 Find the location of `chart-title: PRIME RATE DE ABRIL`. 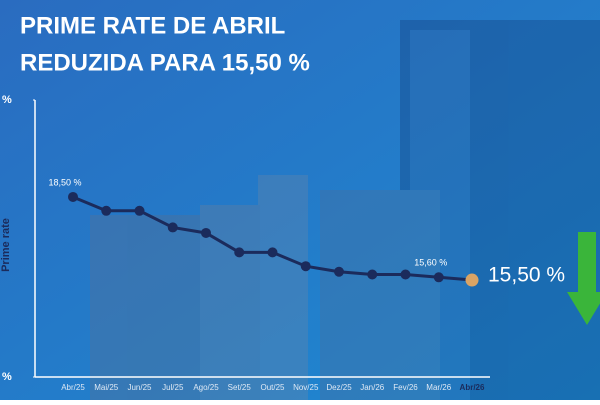

chart-title: PRIME RATE DE ABRIL is located at coordinates (152, 25).